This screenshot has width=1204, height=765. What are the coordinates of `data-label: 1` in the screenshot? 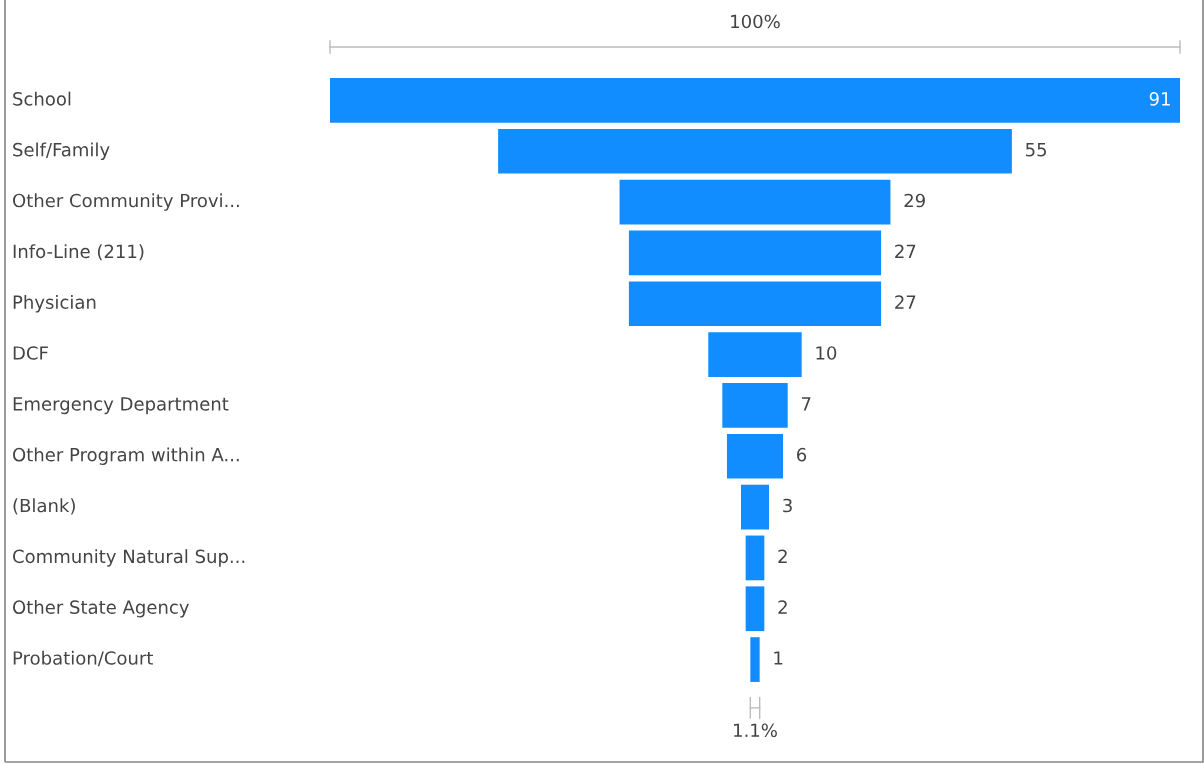 It's located at (778, 658).